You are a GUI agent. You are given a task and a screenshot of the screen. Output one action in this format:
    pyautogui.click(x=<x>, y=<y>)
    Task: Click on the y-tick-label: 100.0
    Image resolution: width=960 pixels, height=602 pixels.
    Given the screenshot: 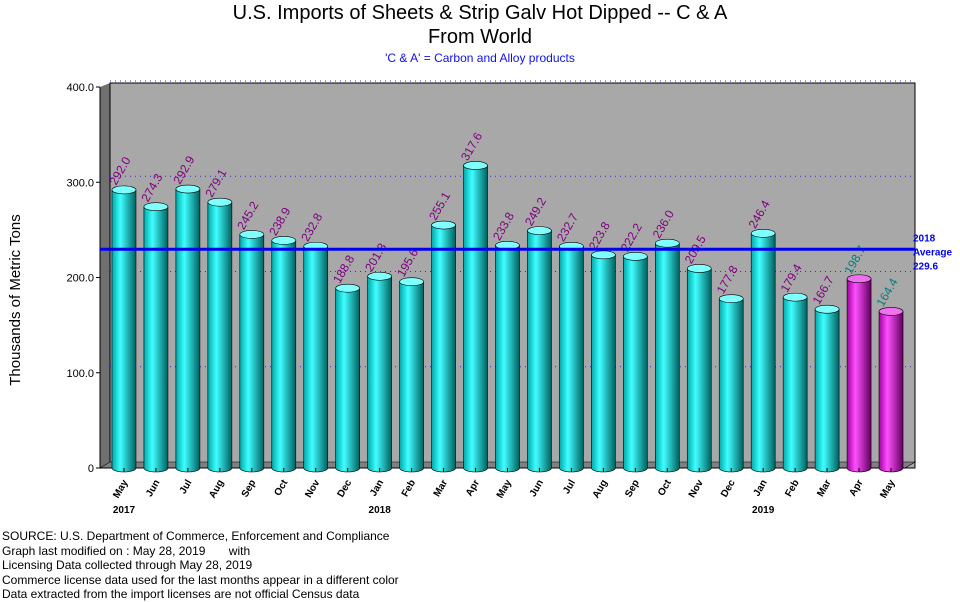 What is the action you would take?
    pyautogui.click(x=80, y=374)
    